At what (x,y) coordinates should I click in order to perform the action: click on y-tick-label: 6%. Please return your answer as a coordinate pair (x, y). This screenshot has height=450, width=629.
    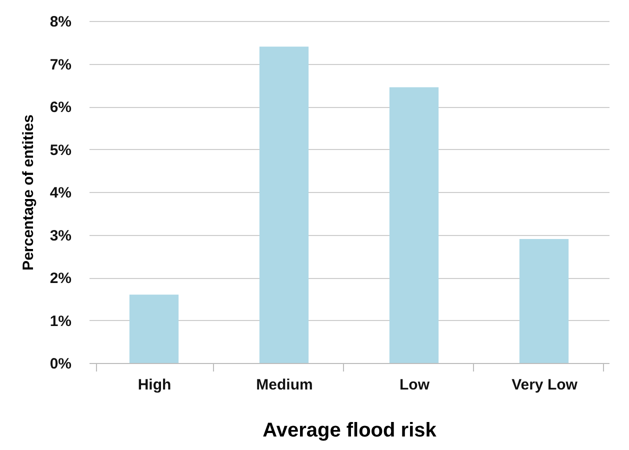
    Looking at the image, I should click on (61, 107).